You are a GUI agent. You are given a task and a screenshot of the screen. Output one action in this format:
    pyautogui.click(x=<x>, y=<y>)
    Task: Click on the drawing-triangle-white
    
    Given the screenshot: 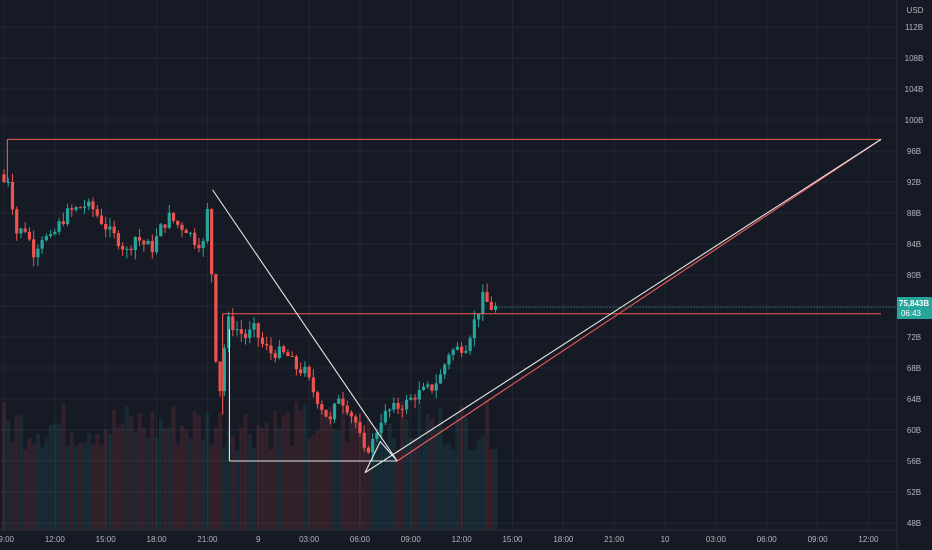 What is the action you would take?
    pyautogui.click(x=381, y=456)
    